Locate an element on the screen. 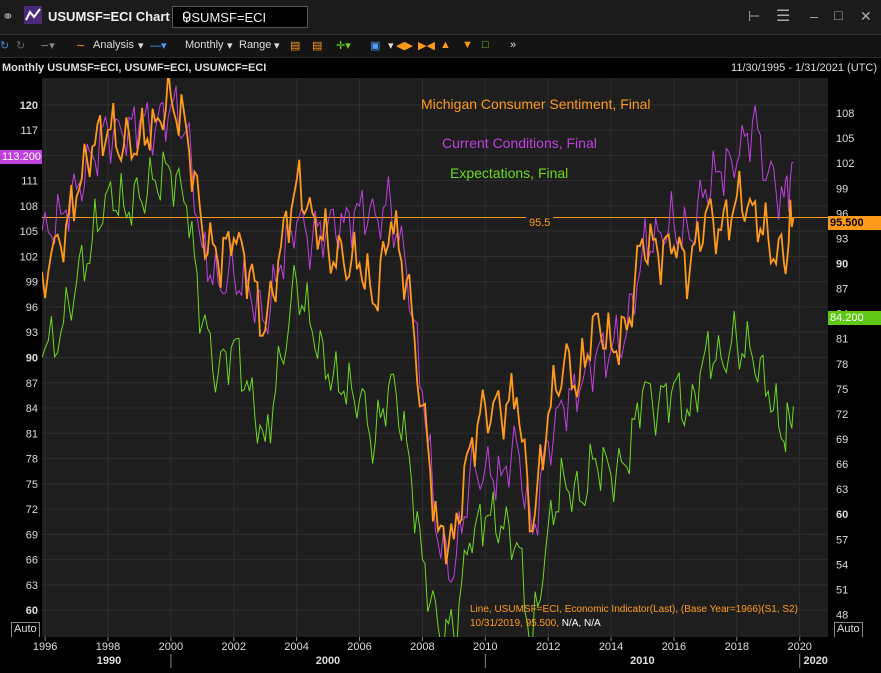  x-tick-label: 2016 is located at coordinates (674, 647).